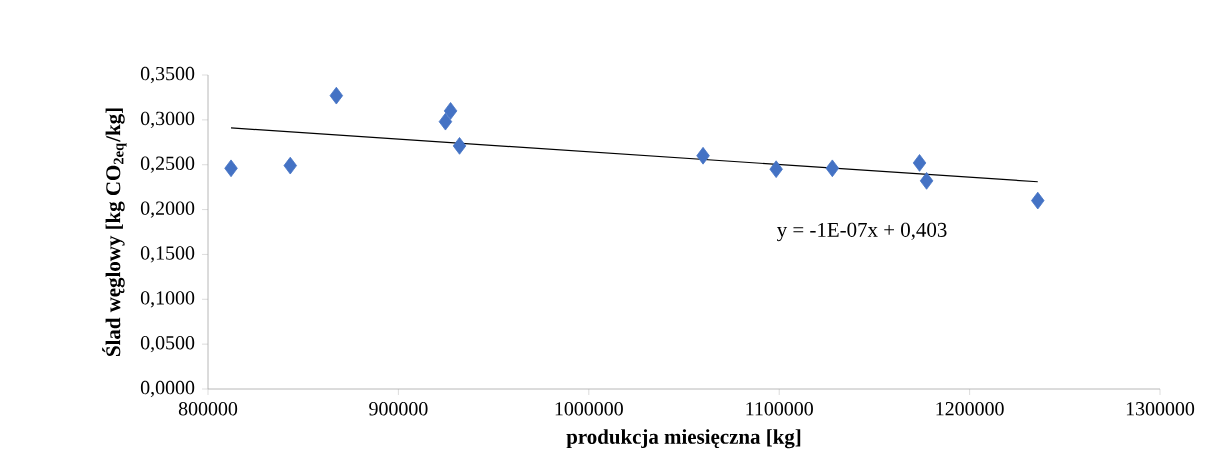  Describe the element at coordinates (683, 439) in the screenshot. I see `x-axis-title: produkcja miesięczna [kg]` at that location.